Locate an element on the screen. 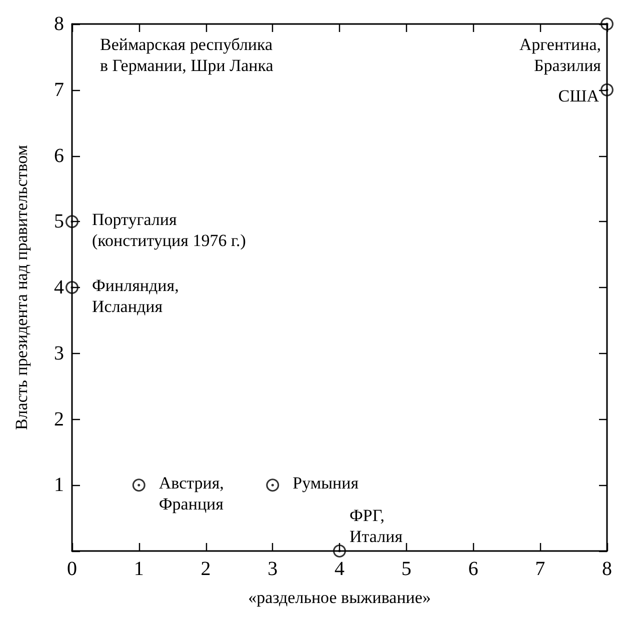 This screenshot has height=633, width=623. x-axis-title: «раздельное выживание» is located at coordinates (339, 597).